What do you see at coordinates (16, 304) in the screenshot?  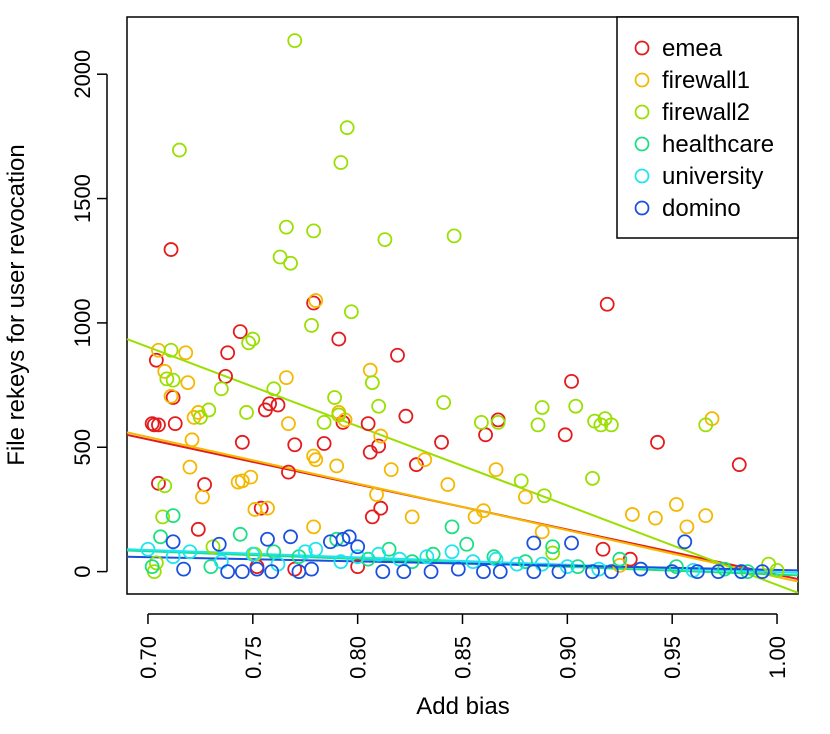 I see `y-axis-title: File rekeys for user revocation` at bounding box center [16, 304].